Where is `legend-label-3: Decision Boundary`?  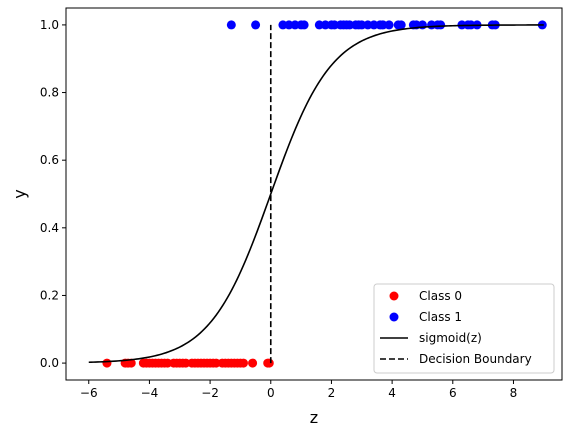
legend-label-3: Decision Boundary is located at coordinates (475, 359).